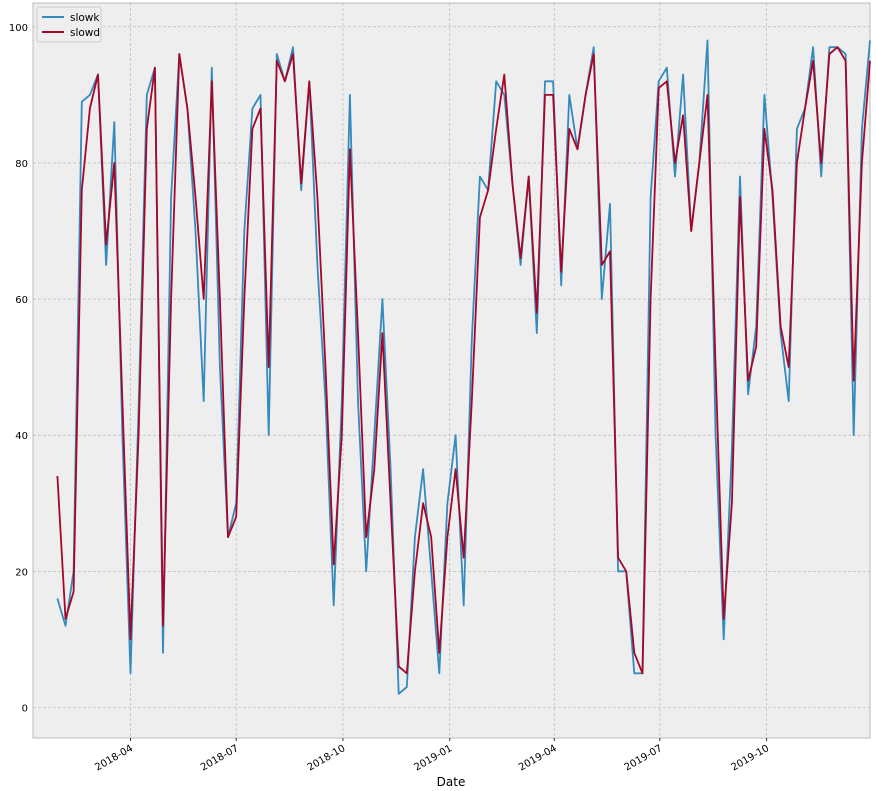  What do you see at coordinates (18, 369) in the screenshot?
I see `y-axis: 0 20 40 60 80 100` at bounding box center [18, 369].